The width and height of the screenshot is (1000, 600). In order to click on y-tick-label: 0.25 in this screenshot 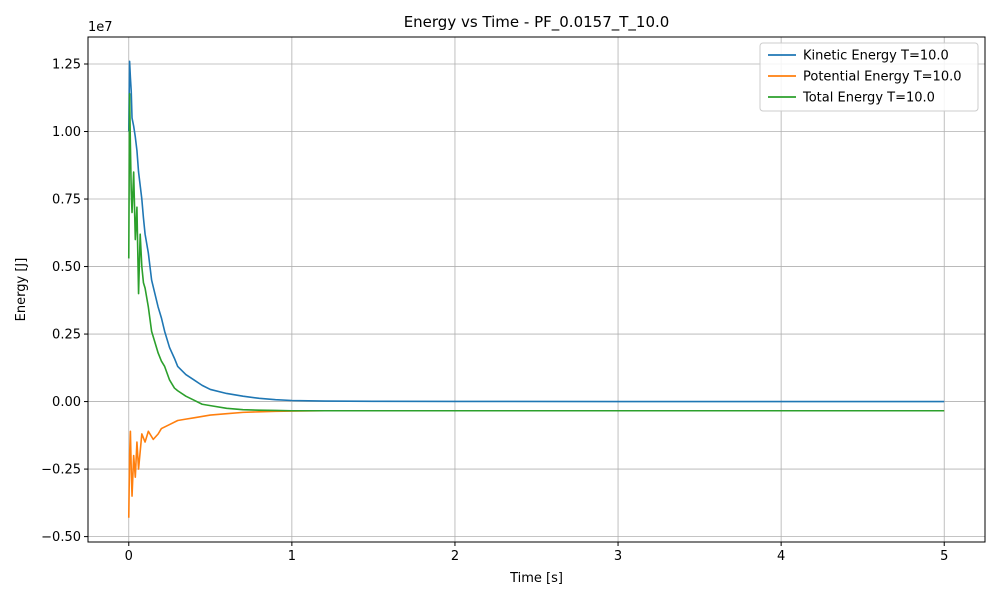, I will do `click(66, 335)`.